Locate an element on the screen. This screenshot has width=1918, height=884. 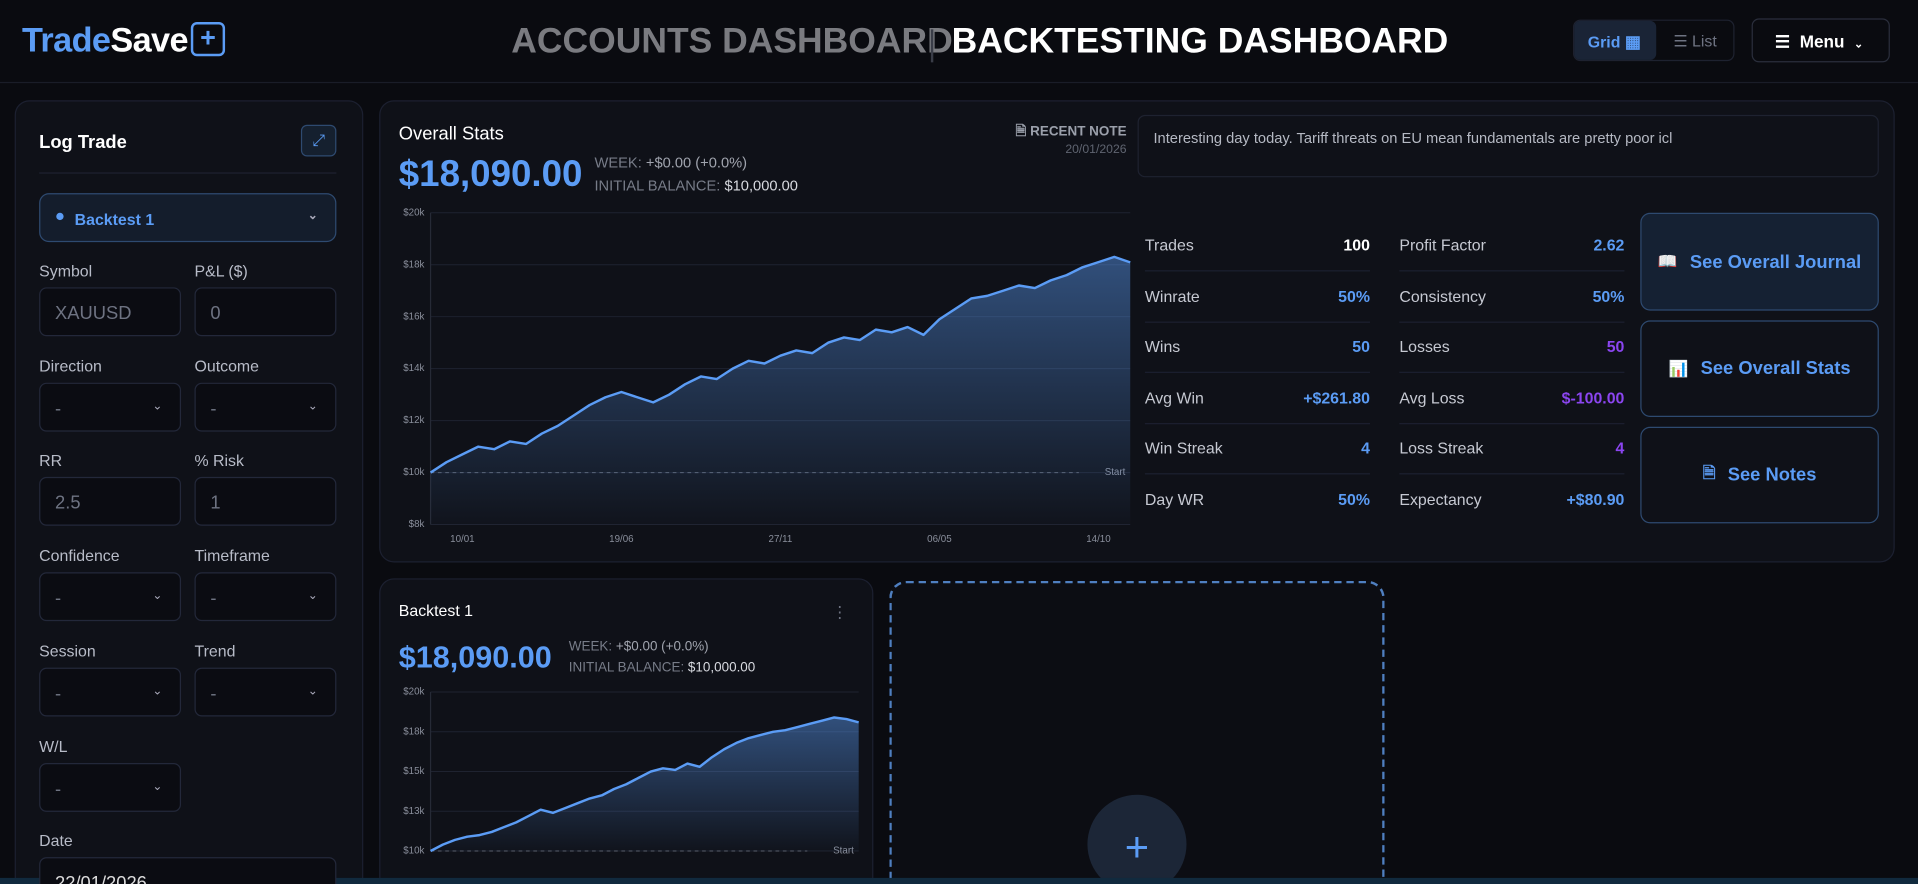
stat-label: Loss Streak is located at coordinates (1441, 448).